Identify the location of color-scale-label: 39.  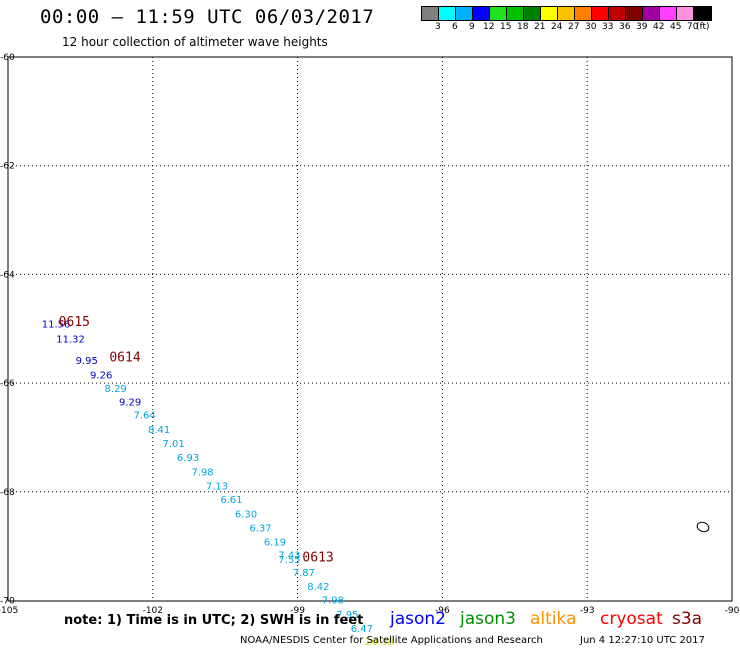
(642, 27).